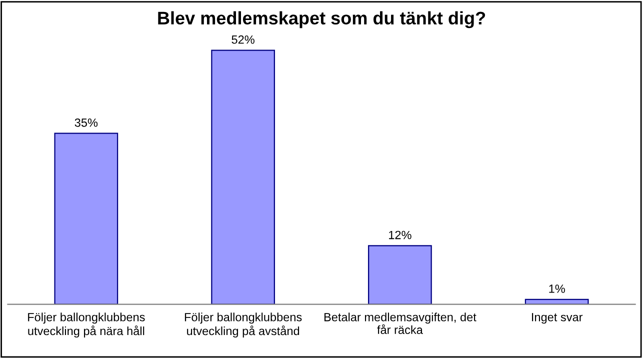  What do you see at coordinates (400, 323) in the screenshot?
I see `x-tick-label: Betalar medlemsavgiften, det får räcka` at bounding box center [400, 323].